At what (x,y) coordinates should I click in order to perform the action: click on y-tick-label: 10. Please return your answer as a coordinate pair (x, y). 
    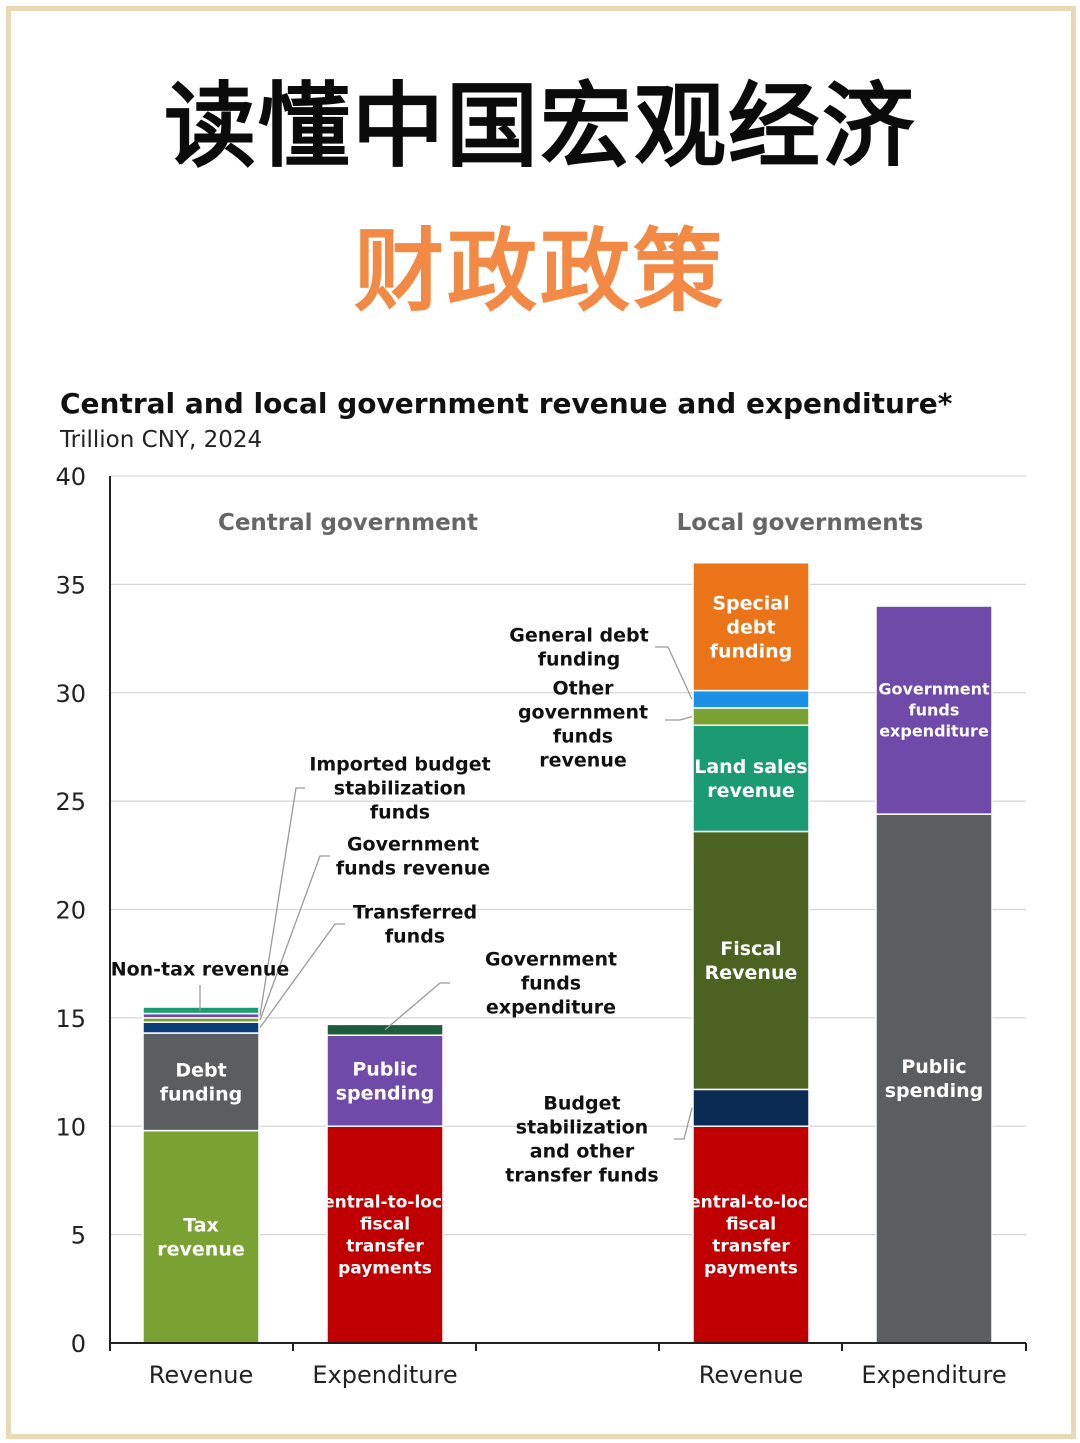
    Looking at the image, I should click on (70, 1127).